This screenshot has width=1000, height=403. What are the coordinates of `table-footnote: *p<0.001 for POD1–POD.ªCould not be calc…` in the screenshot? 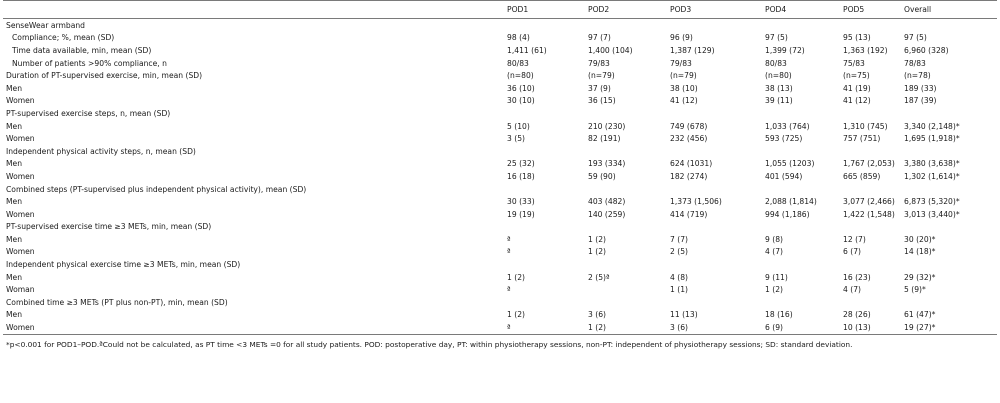 It's located at (429, 344).